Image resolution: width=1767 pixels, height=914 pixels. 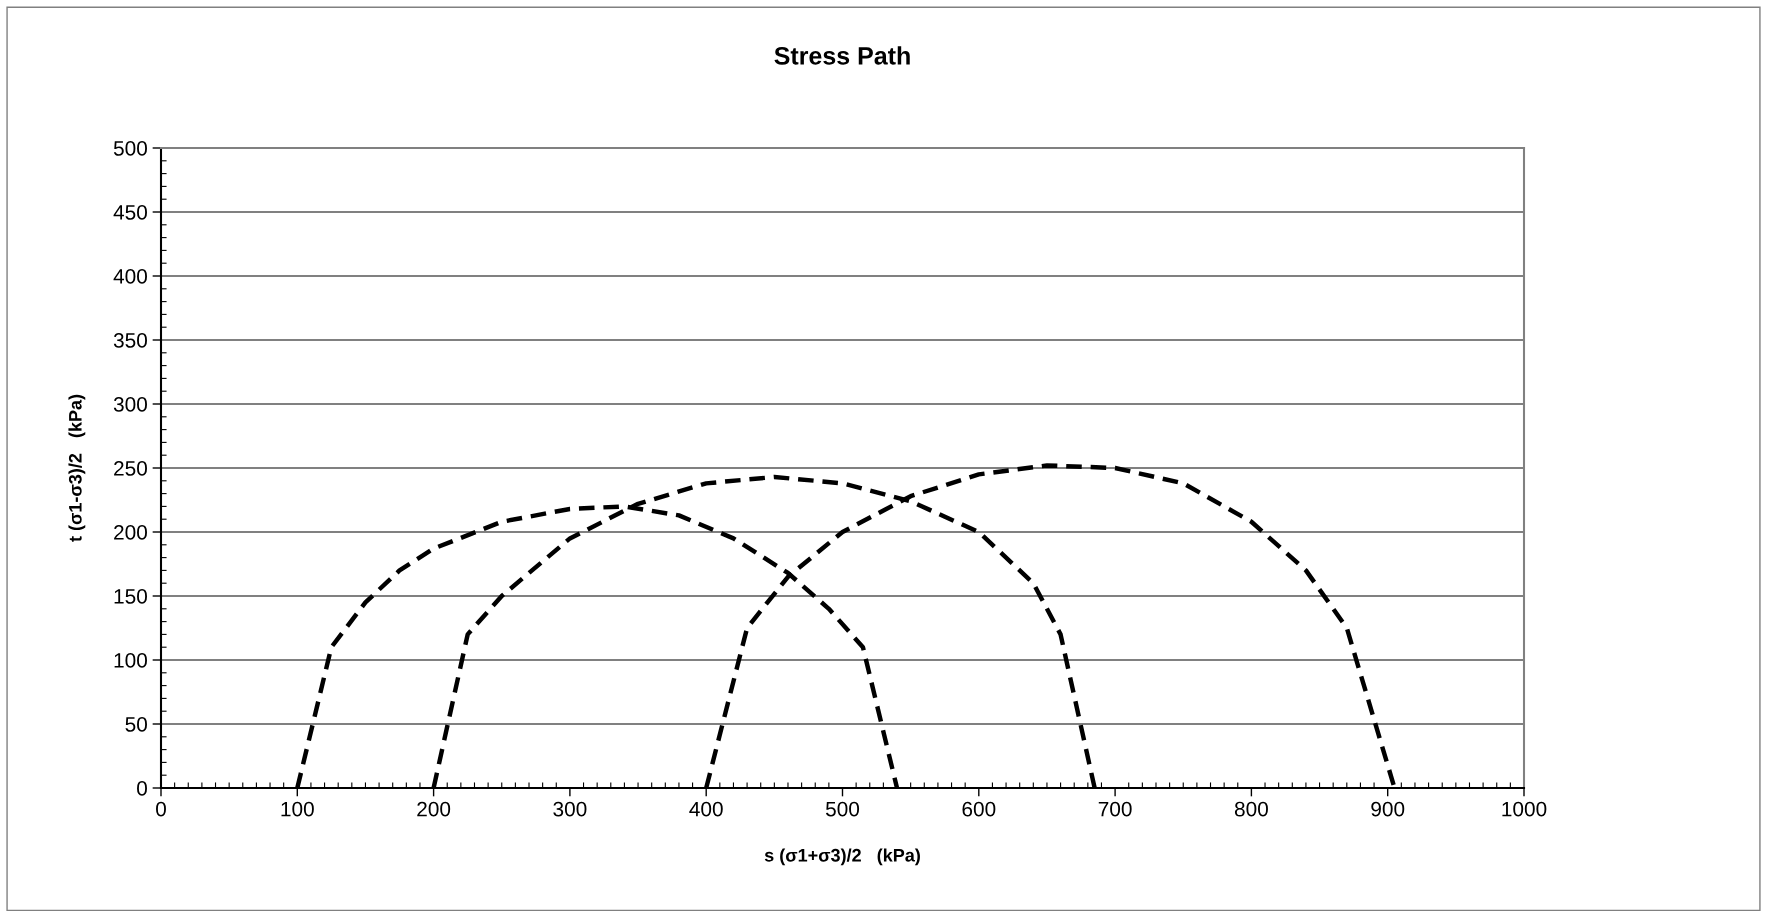 What do you see at coordinates (142, 788) in the screenshot?
I see `y-tick-label: 0` at bounding box center [142, 788].